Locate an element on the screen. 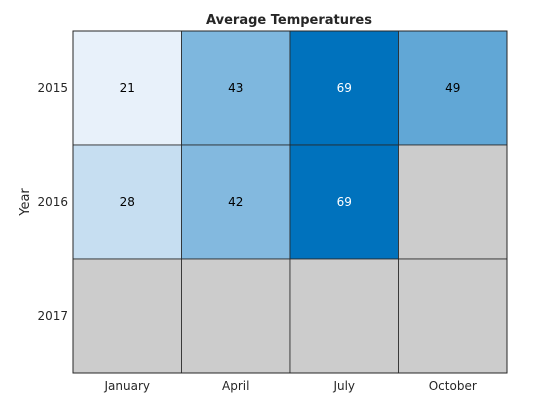 This screenshot has width=560, height=420. heatmap-cell-2016-april is located at coordinates (236, 202).